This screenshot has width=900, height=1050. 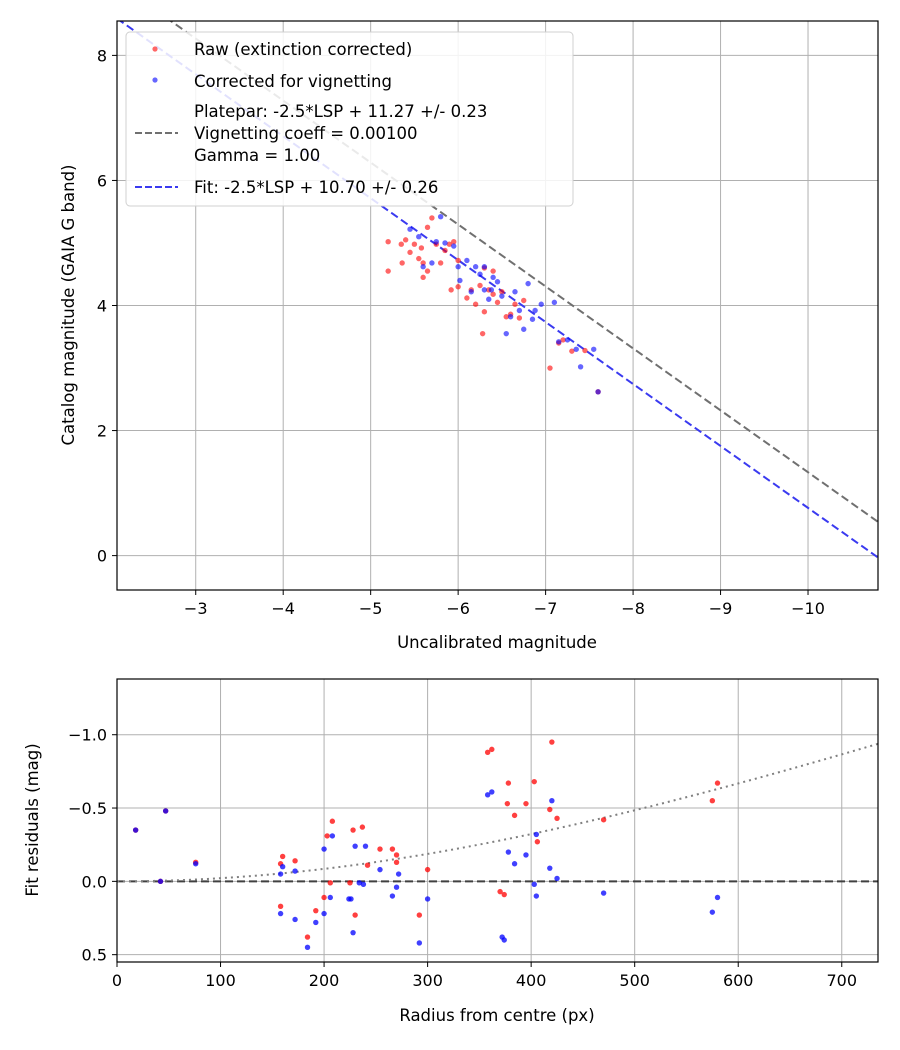 What do you see at coordinates (155, 49) in the screenshot?
I see `legend-raw-marker` at bounding box center [155, 49].